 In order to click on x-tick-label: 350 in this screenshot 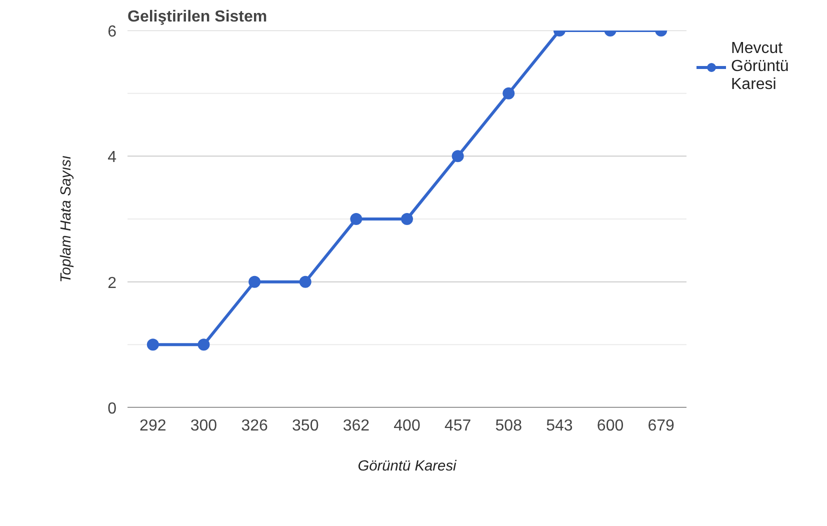, I will do `click(305, 426)`.